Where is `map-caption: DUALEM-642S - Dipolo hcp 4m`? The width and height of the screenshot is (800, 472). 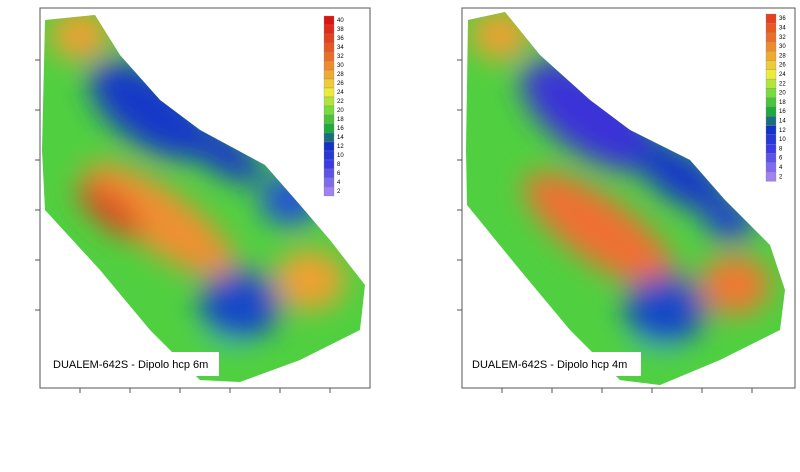
map-caption: DUALEM-642S - Dipolo hcp 4m is located at coordinates (549, 365).